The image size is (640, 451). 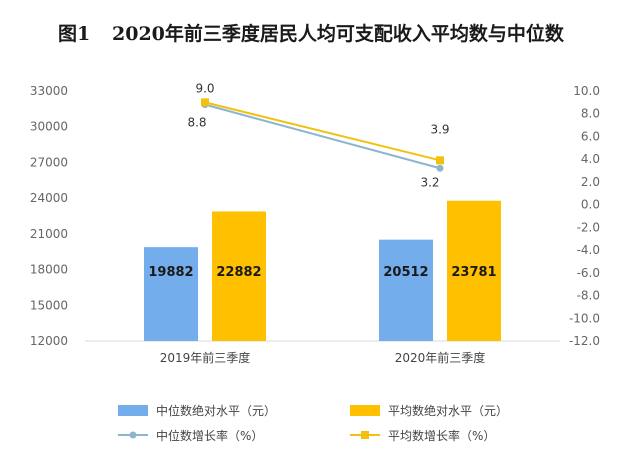 I want to click on chart-title: 2020年前三季度居民人均可支配收入平均数与中位数, so click(x=338, y=33).